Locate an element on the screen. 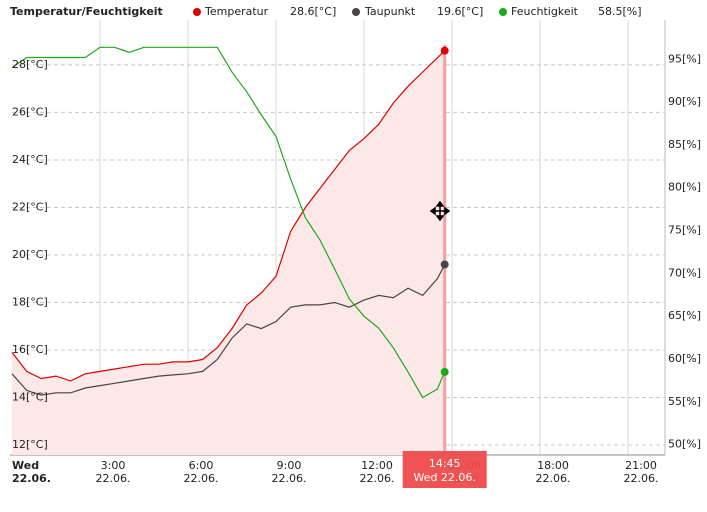 The image size is (707, 512). y2-tick-label: 95[%] is located at coordinates (684, 58).